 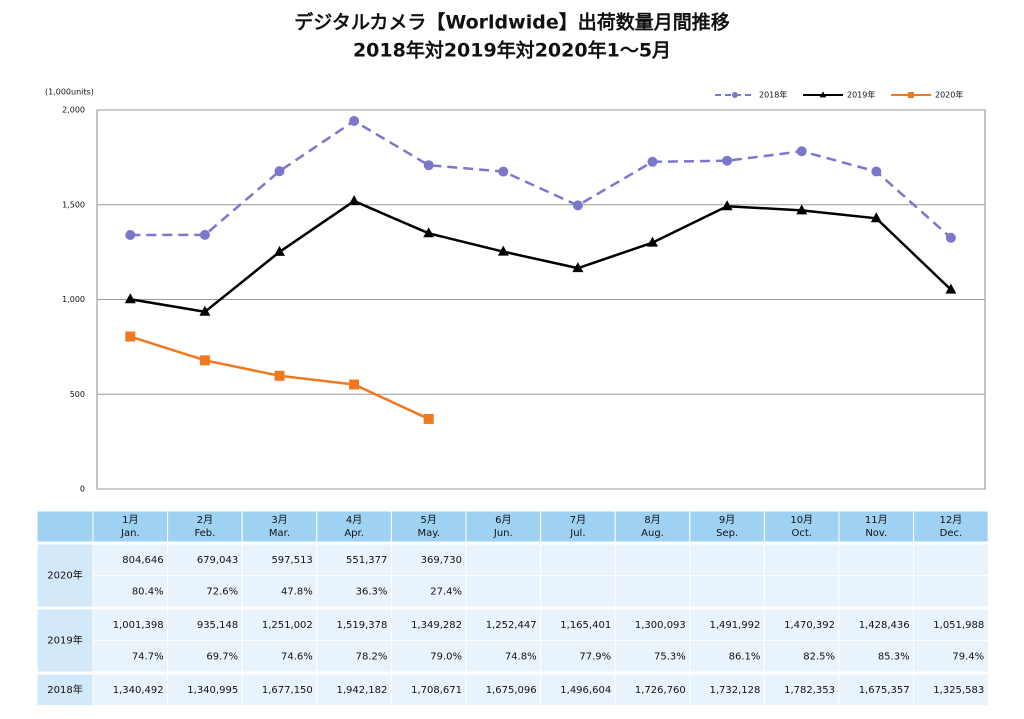 What do you see at coordinates (130, 520) in the screenshot?
I see `table-header-ja: 1月` at bounding box center [130, 520].